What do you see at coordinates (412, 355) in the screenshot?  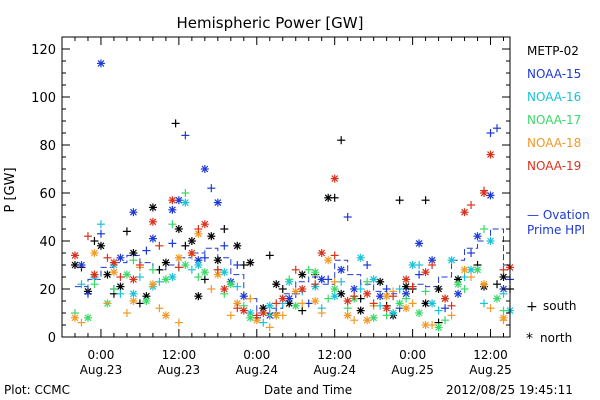 I see `x-tick-label-time: 0:00` at bounding box center [412, 355].